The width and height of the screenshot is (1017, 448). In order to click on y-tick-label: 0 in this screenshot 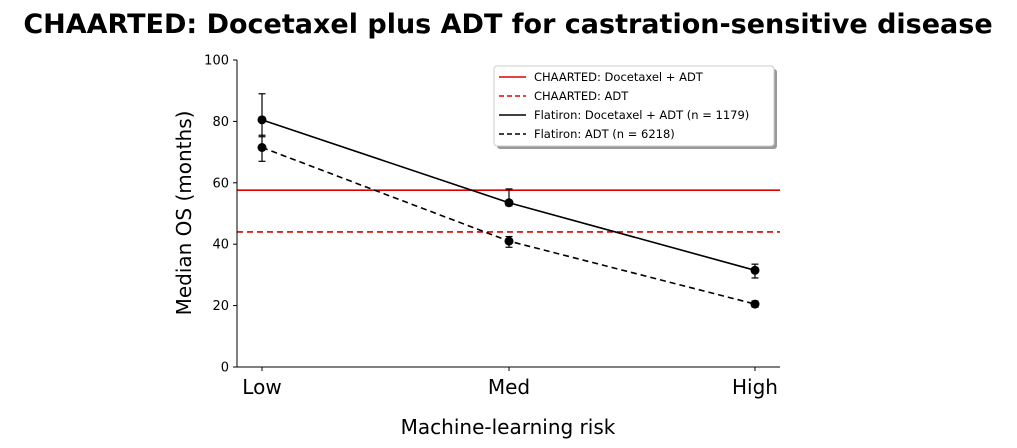, I will do `click(225, 368)`.